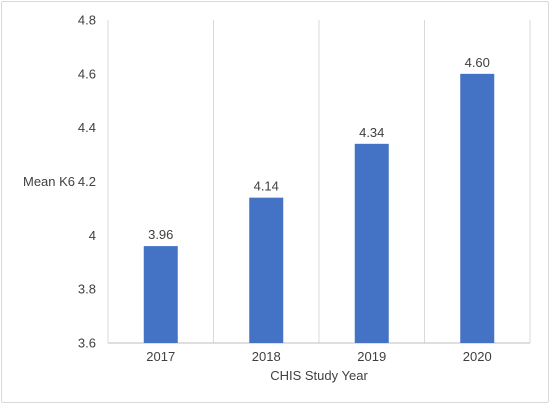 The width and height of the screenshot is (550, 404). I want to click on y-tick-label: 3.6, so click(87, 343).